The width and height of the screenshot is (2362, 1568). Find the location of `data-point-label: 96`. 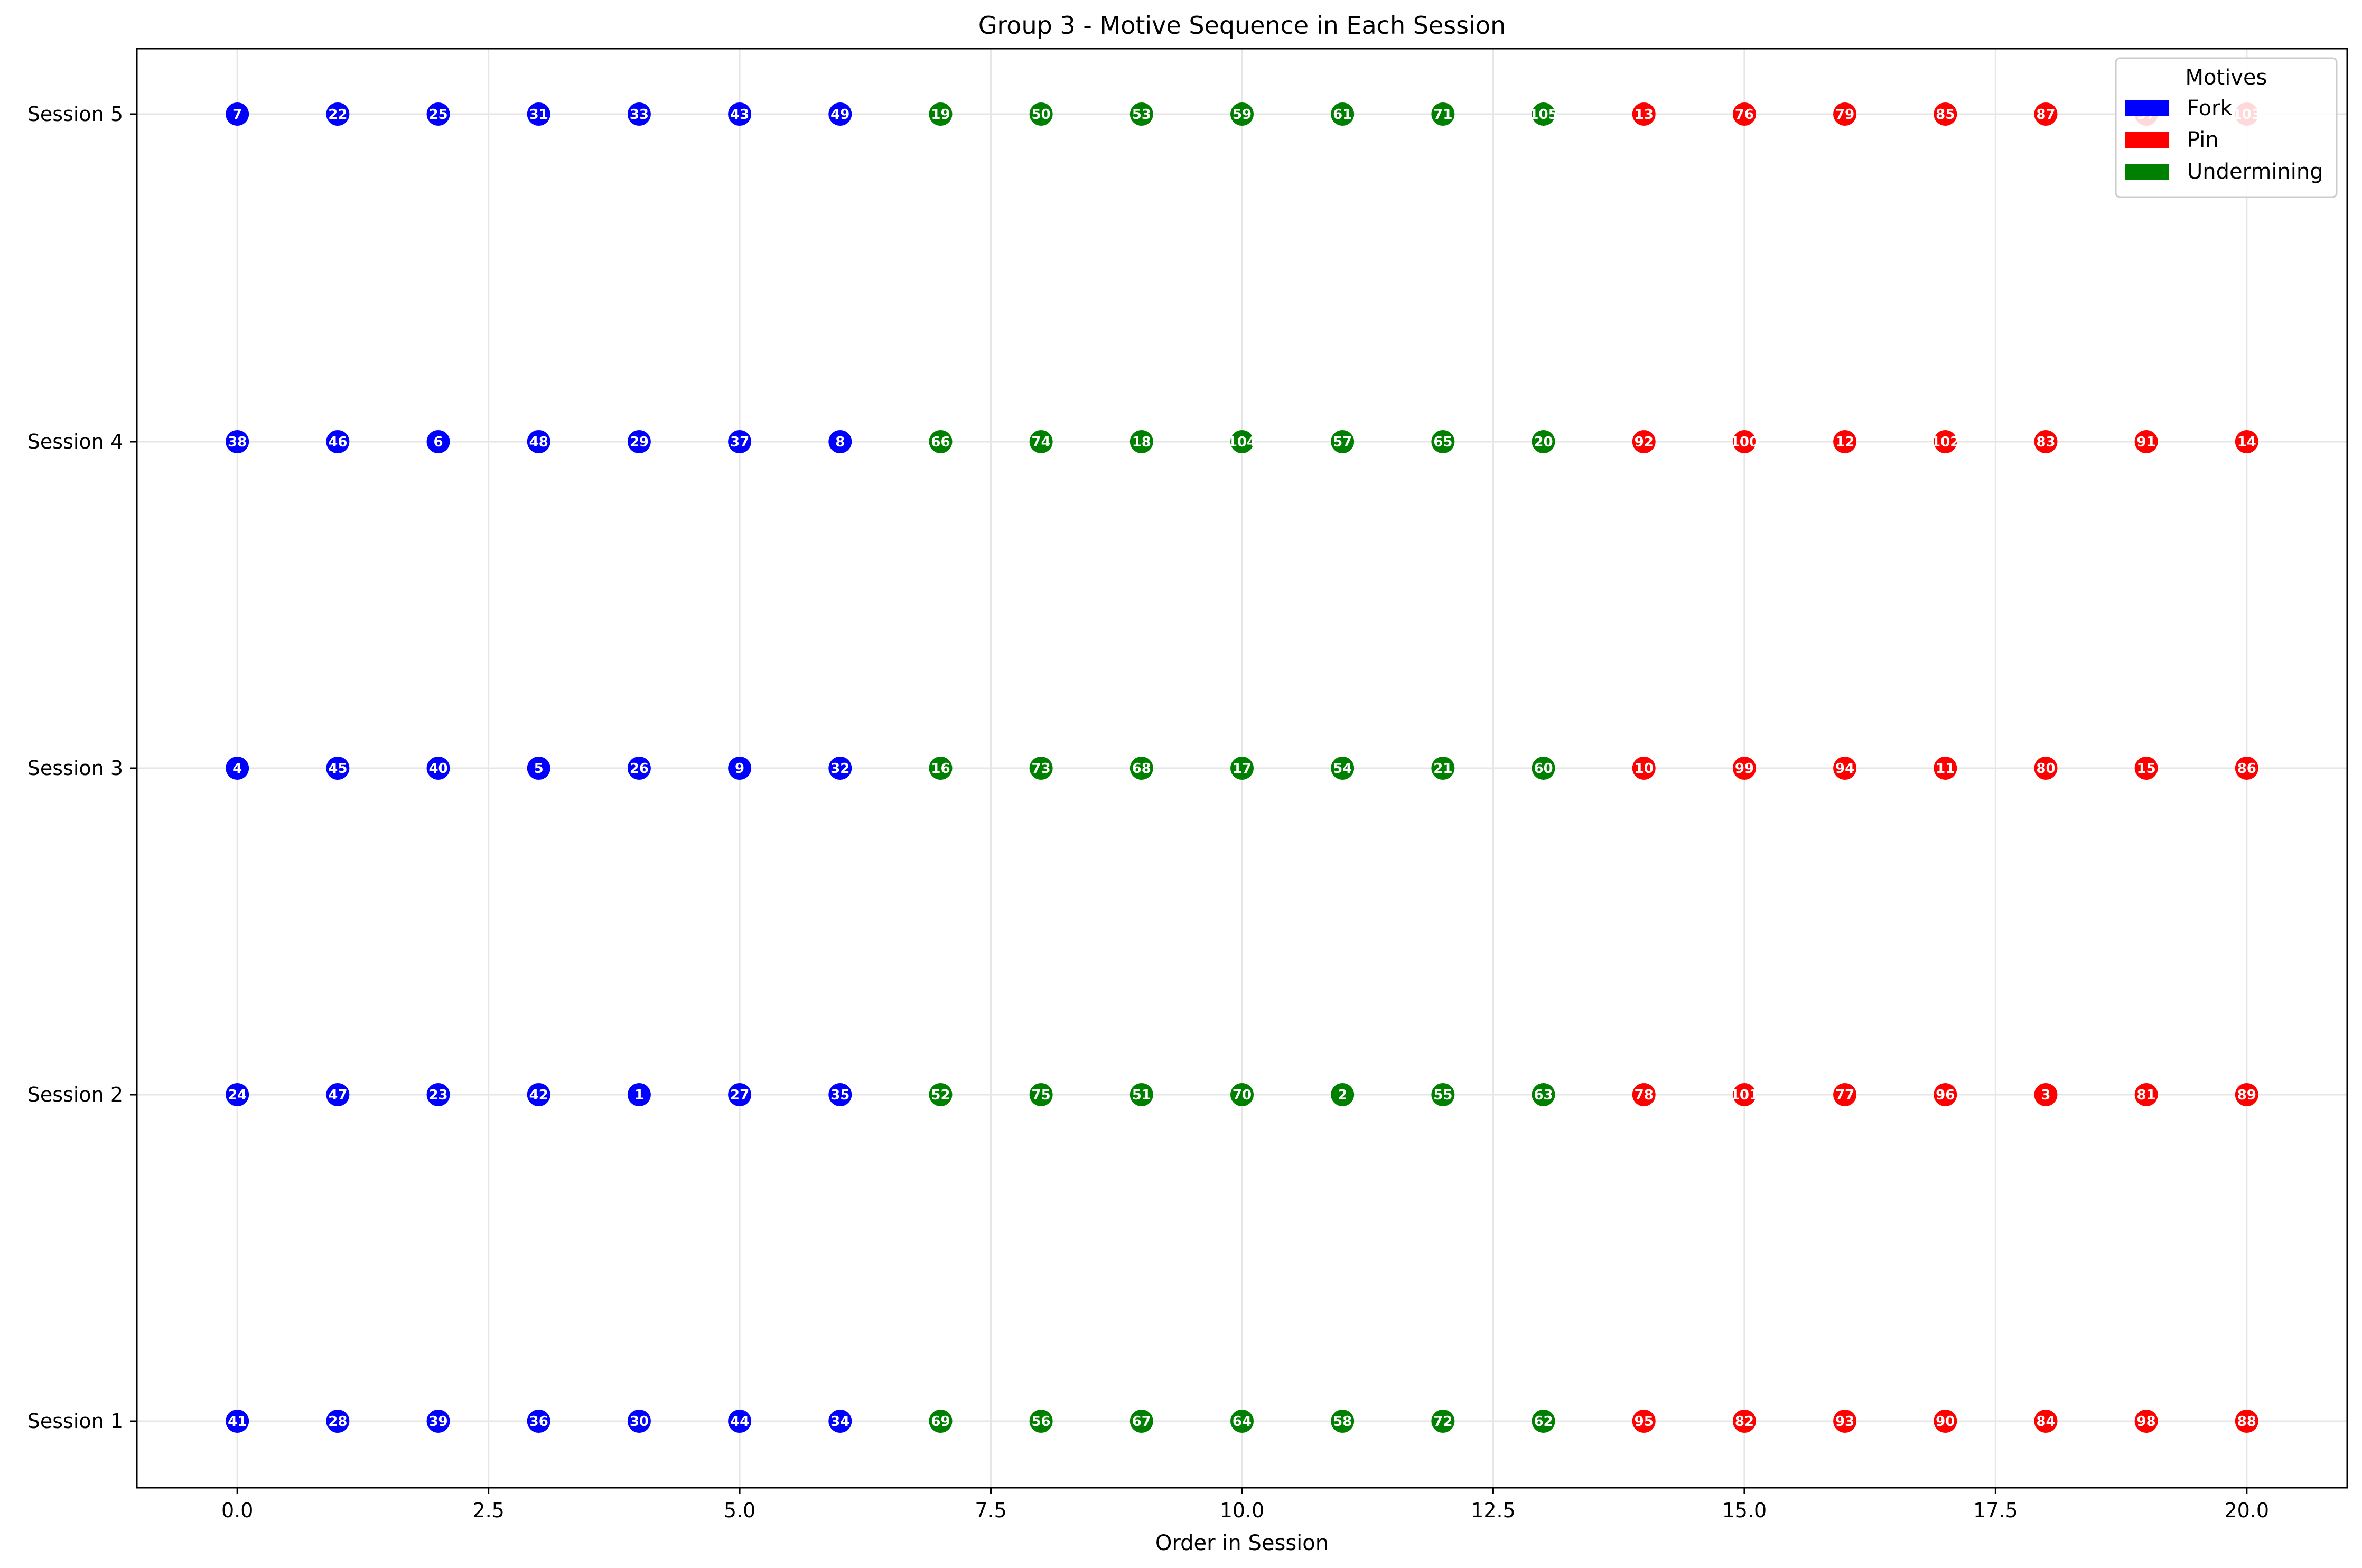

data-point-label: 96 is located at coordinates (1945, 1095).